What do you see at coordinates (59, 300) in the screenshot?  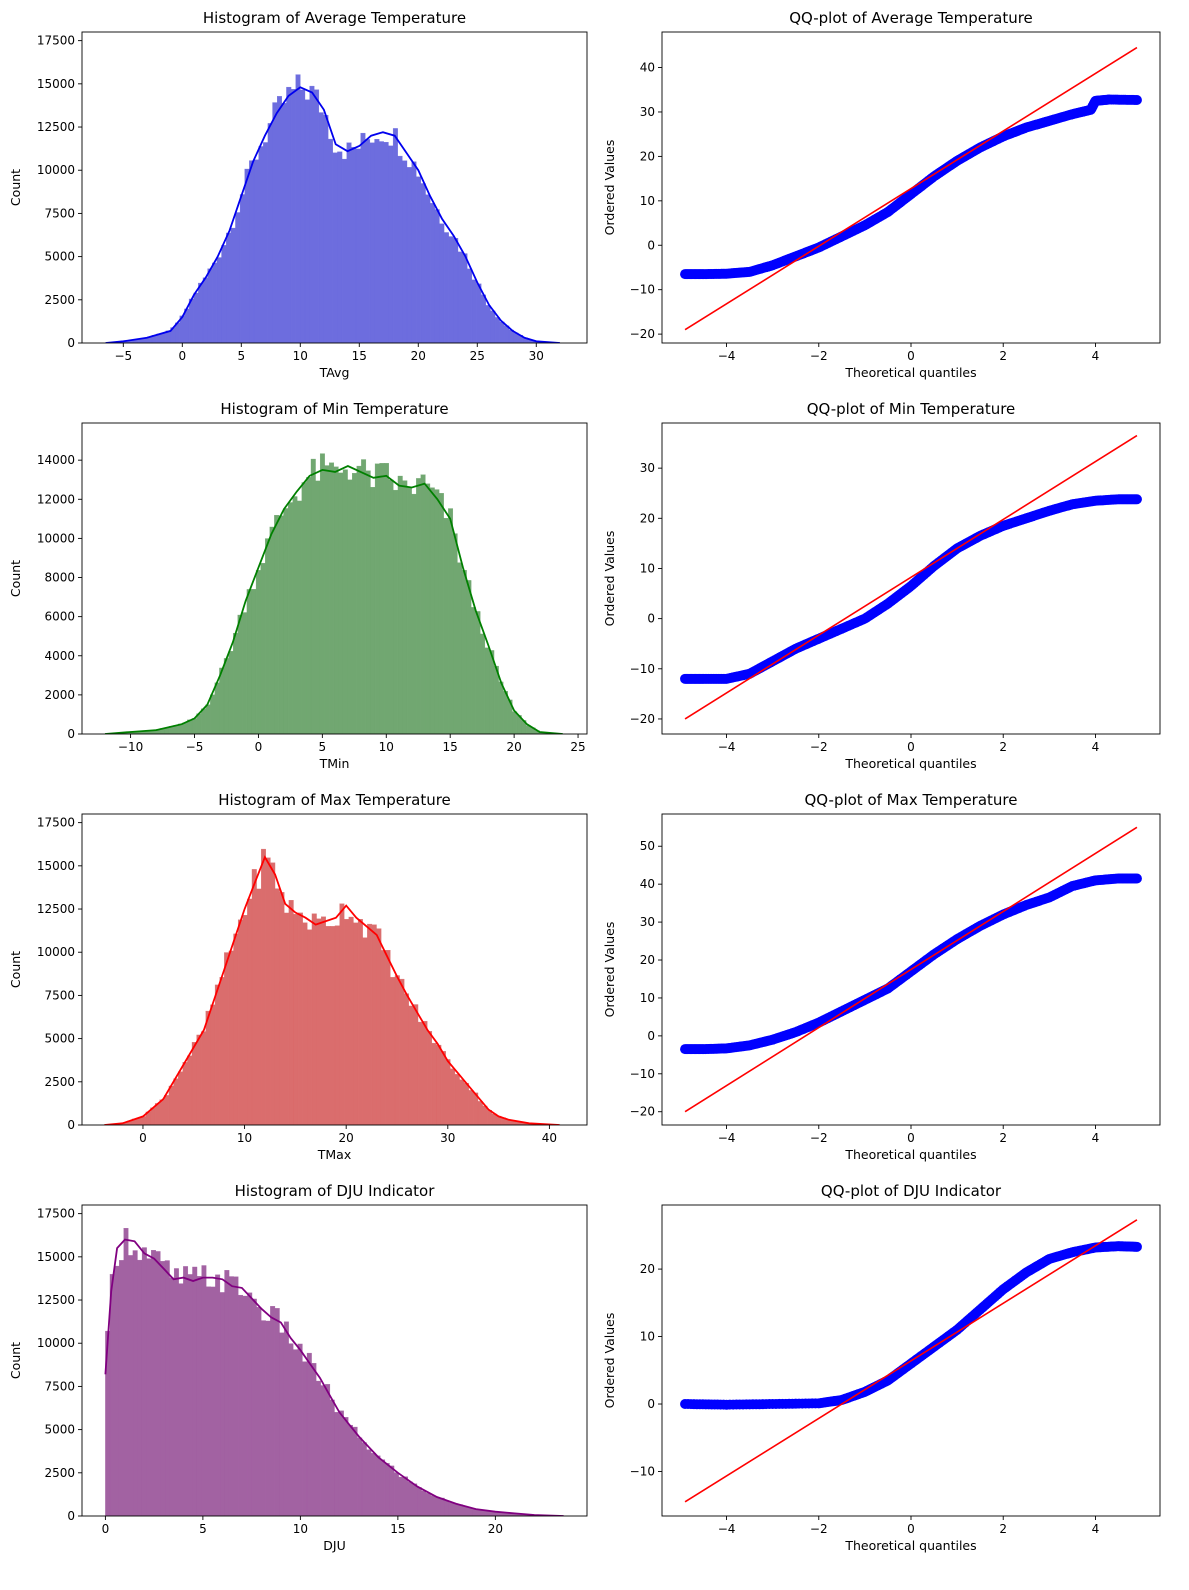 I see `y-tick-label: 2500` at bounding box center [59, 300].